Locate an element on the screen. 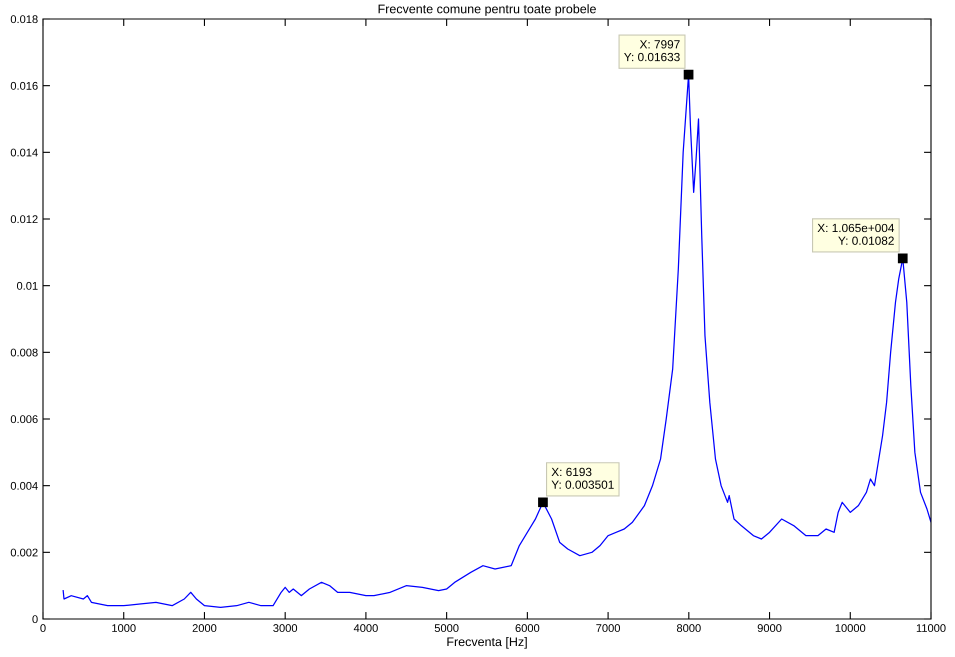 This screenshot has height=657, width=955. x-tick-label: 1000 is located at coordinates (124, 628).